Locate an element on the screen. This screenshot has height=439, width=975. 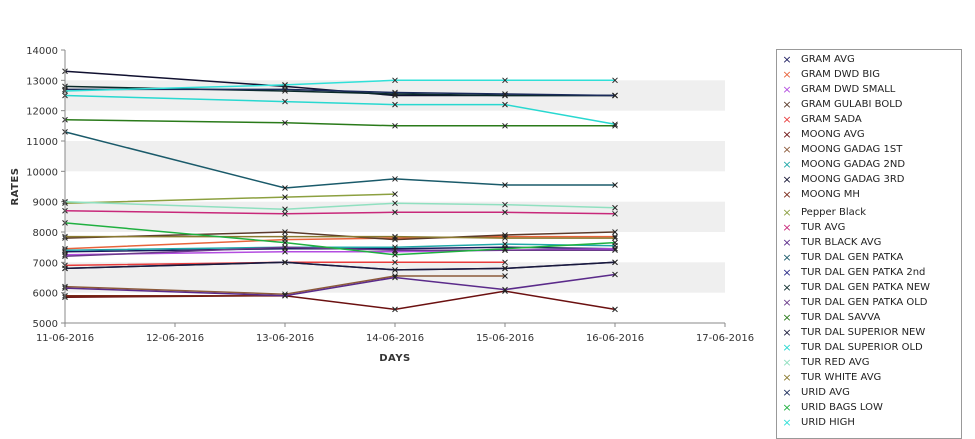
legend-item: × GRAM DWD SMALL is located at coordinates (869, 89).